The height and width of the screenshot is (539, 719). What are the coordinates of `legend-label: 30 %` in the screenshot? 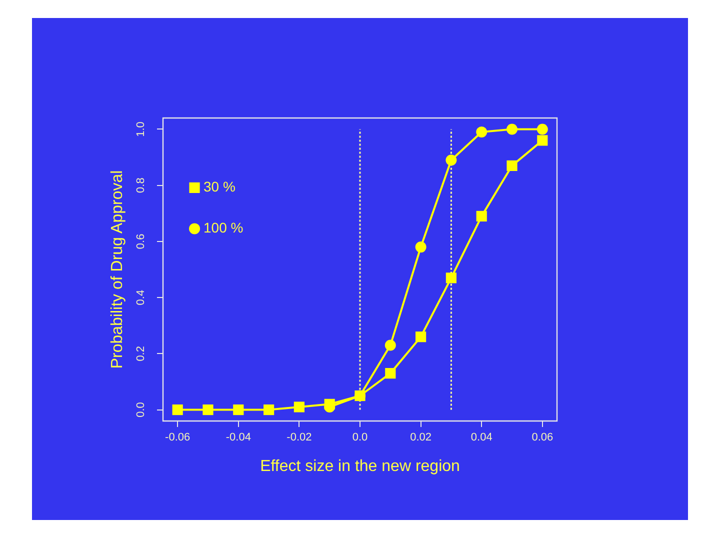 It's located at (220, 186).